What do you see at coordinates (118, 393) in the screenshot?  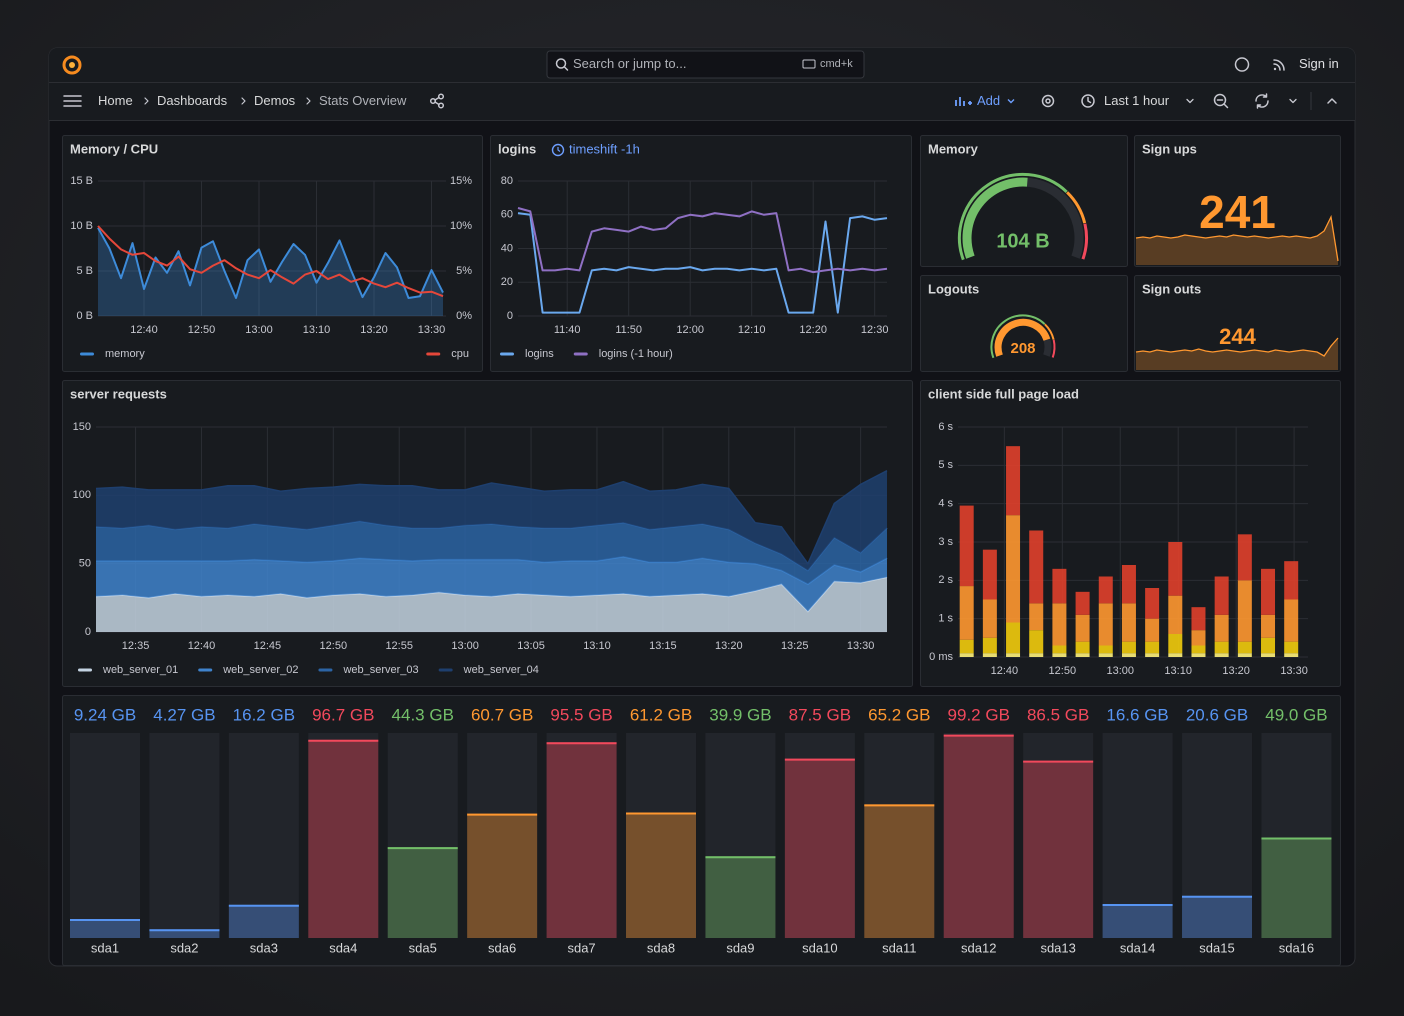 I see `panel-title: server requests` at bounding box center [118, 393].